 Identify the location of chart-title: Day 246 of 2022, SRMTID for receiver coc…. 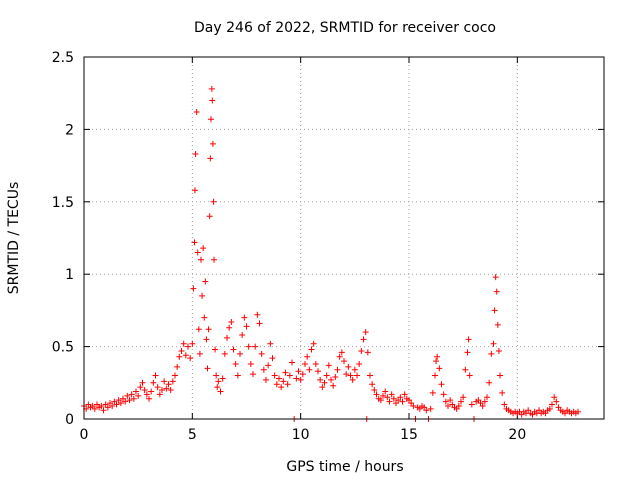
(345, 28).